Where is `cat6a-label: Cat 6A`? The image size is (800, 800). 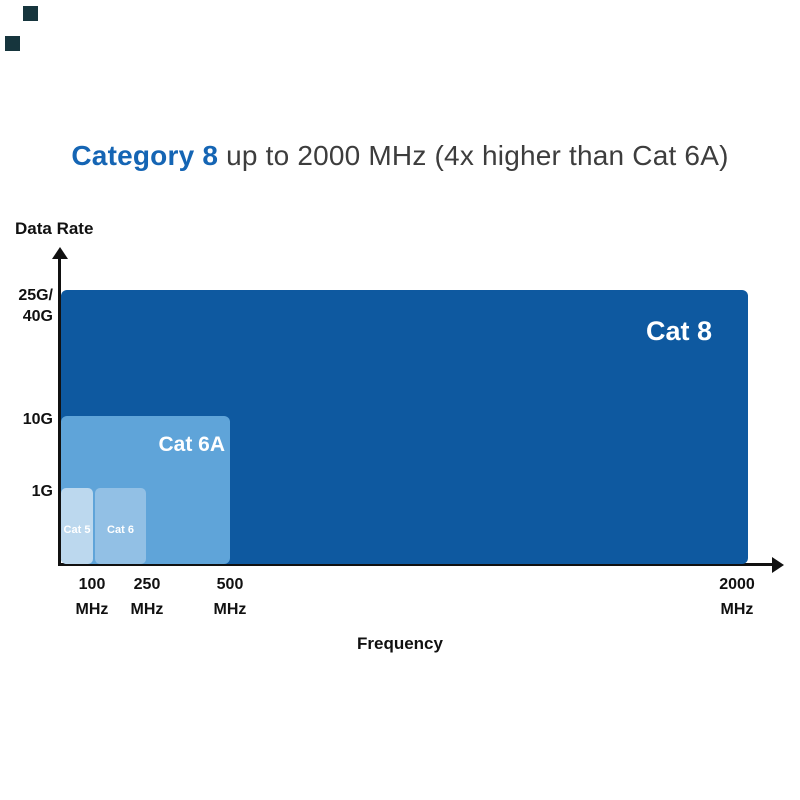
cat6a-label: Cat 6A is located at coordinates (191, 444).